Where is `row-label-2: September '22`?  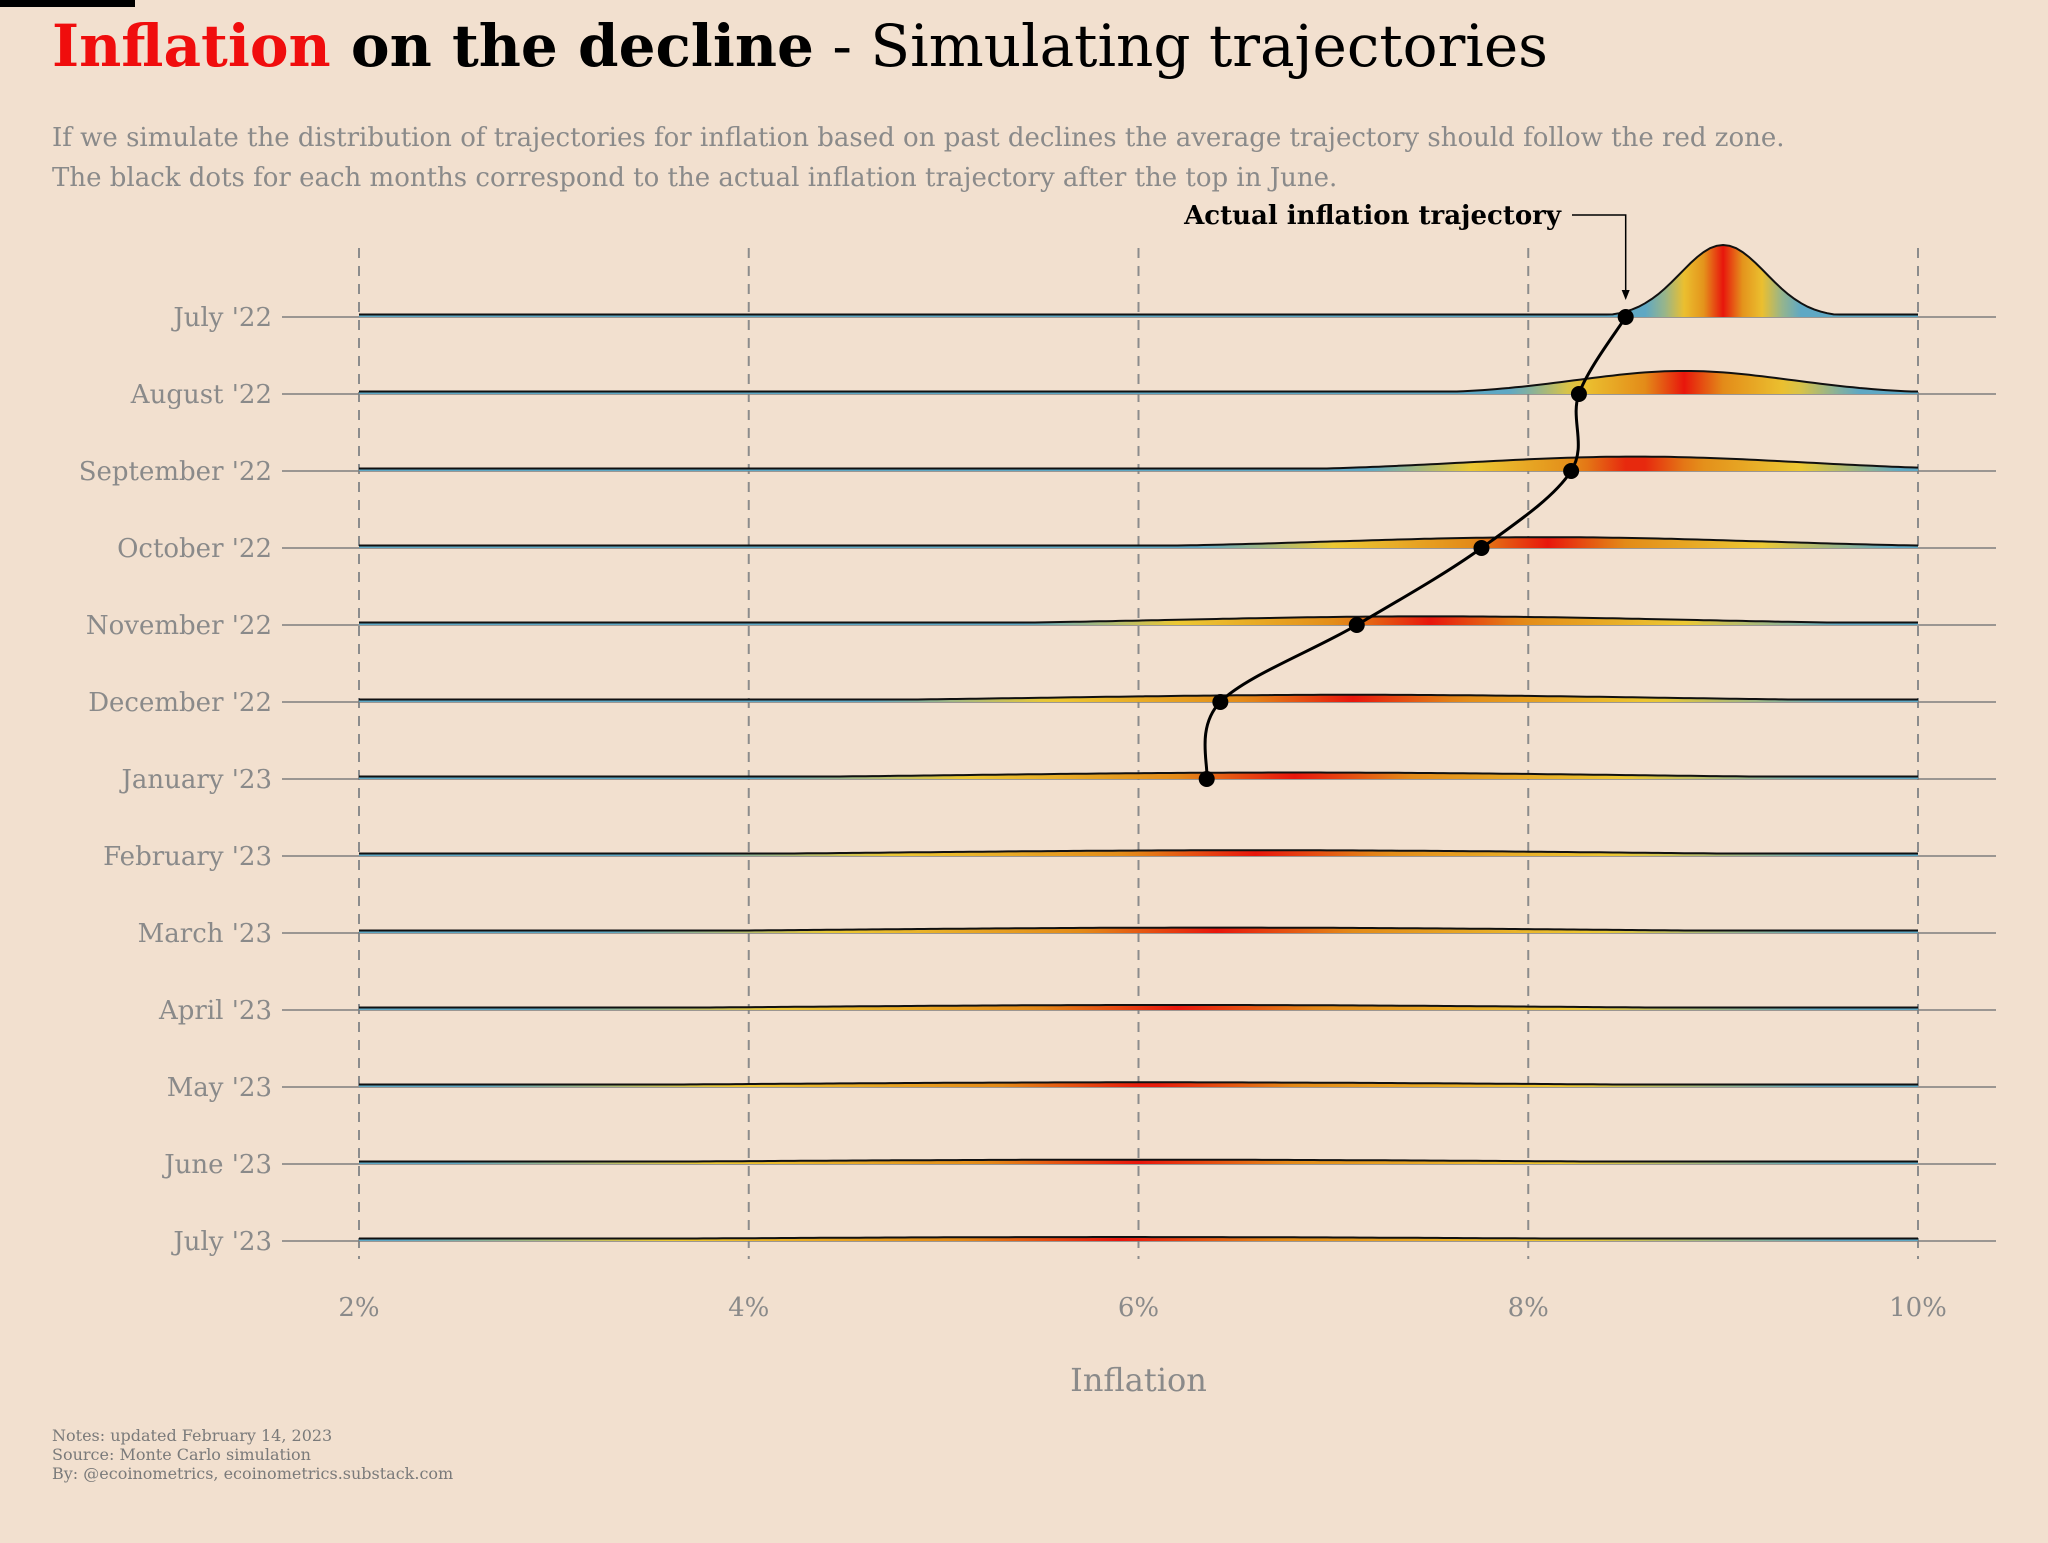
row-label-2: September '22 is located at coordinates (175, 472).